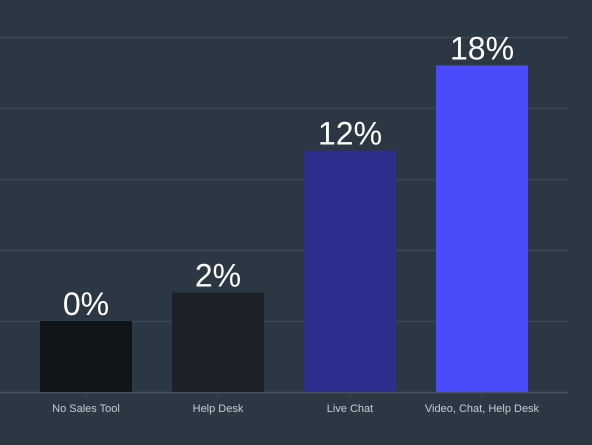  What do you see at coordinates (218, 276) in the screenshot?
I see `value-label-2: 2%` at bounding box center [218, 276].